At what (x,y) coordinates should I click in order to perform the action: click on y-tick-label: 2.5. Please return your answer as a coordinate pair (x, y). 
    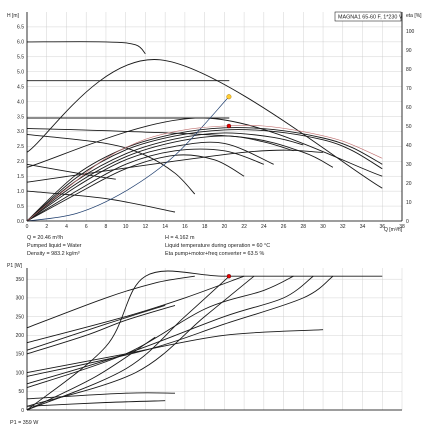
    Looking at the image, I should click on (20, 147).